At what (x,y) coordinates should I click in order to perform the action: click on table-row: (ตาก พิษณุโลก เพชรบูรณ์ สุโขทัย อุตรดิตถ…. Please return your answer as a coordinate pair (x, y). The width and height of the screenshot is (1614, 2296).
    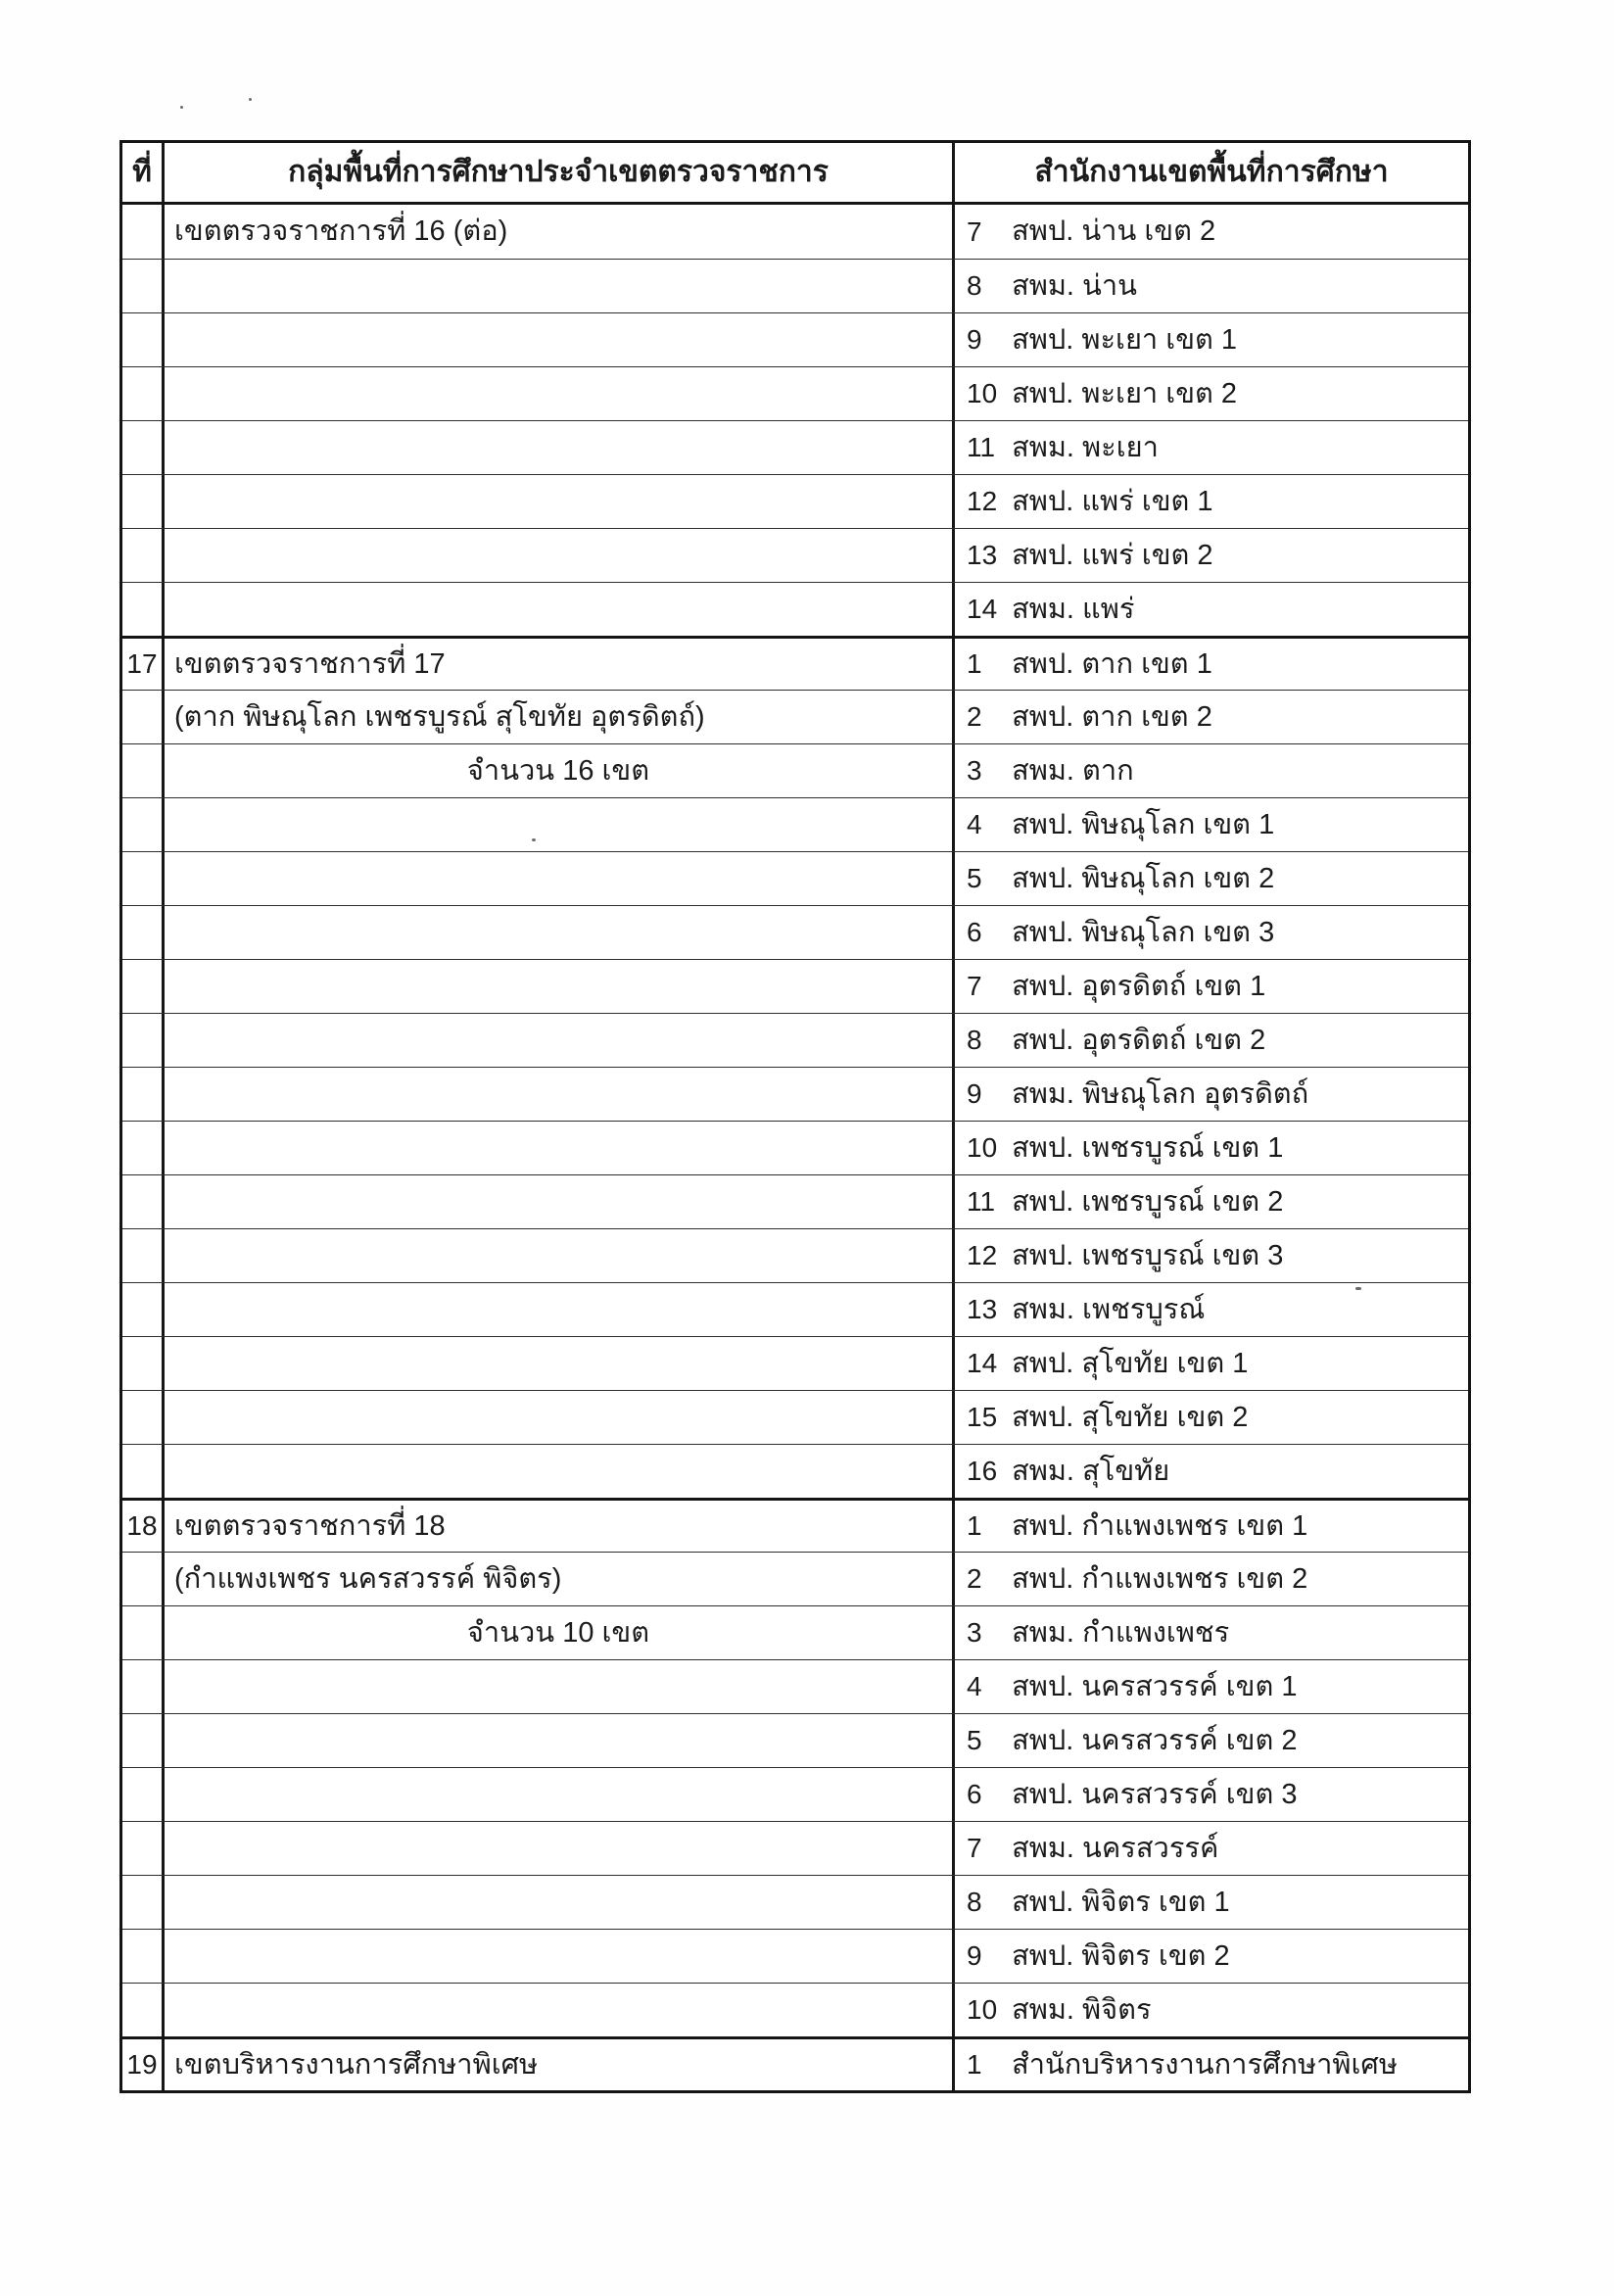
    Looking at the image, I should click on (795, 716).